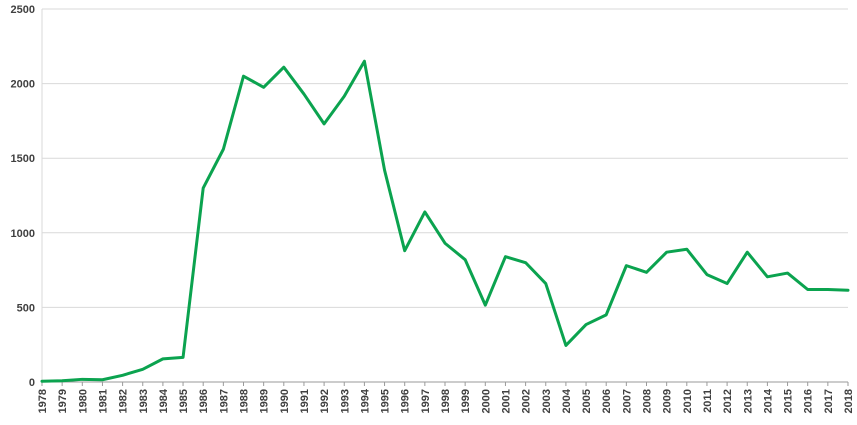  What do you see at coordinates (809, 401) in the screenshot?
I see `x-axis-label: 2016` at bounding box center [809, 401].